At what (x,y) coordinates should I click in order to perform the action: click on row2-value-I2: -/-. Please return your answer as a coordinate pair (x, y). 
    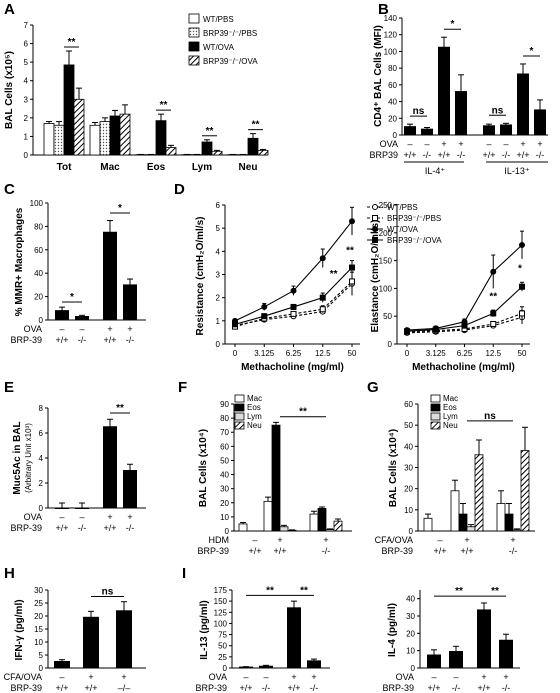
    Looking at the image, I should click on (506, 688).